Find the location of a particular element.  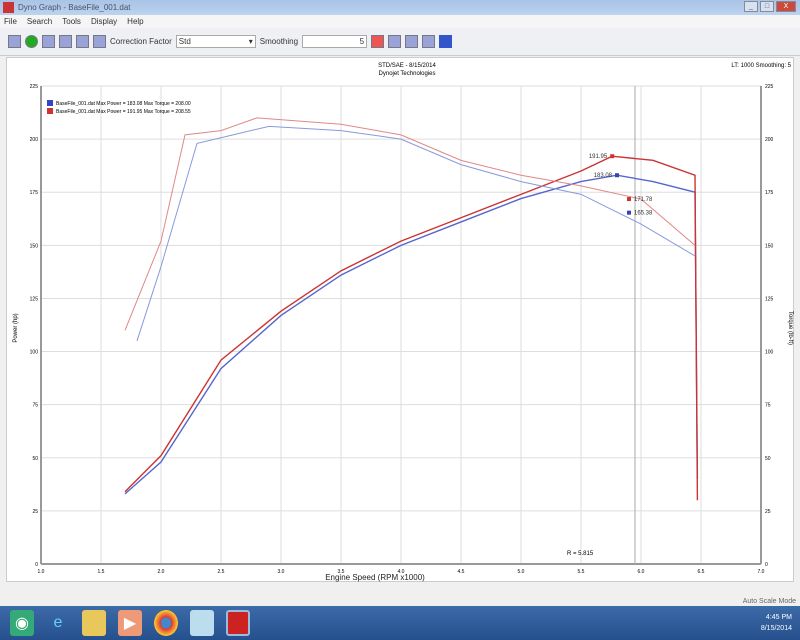

window-title: Dyno Graph - BaseFile_001.dat is located at coordinates (74, 7).